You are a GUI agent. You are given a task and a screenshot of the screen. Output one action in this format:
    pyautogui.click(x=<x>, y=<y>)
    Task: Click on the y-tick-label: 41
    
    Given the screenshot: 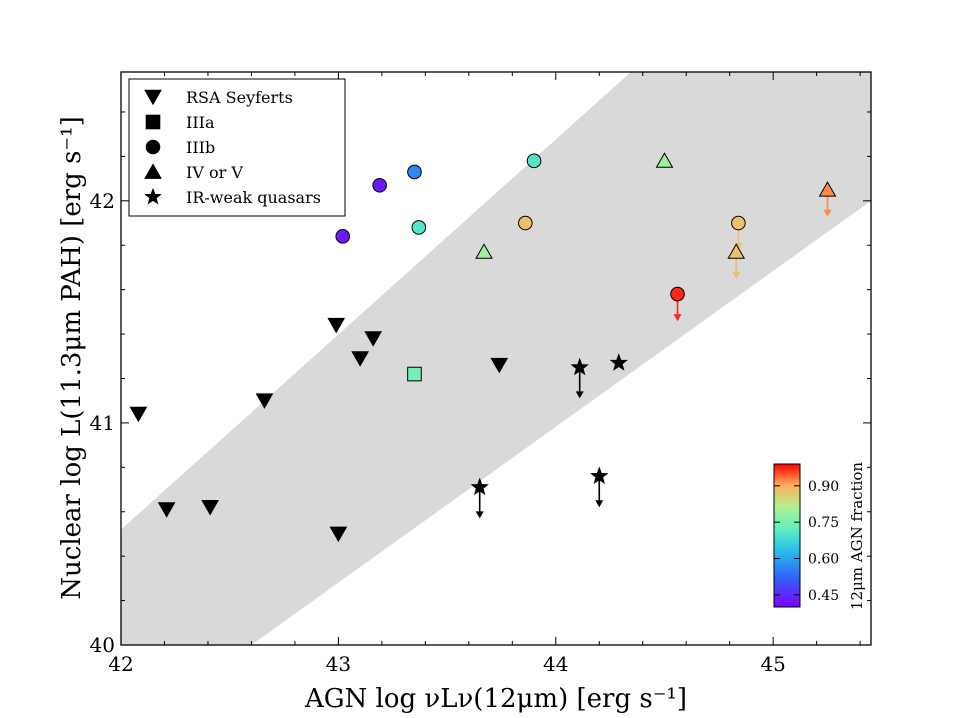 What is the action you would take?
    pyautogui.click(x=102, y=423)
    